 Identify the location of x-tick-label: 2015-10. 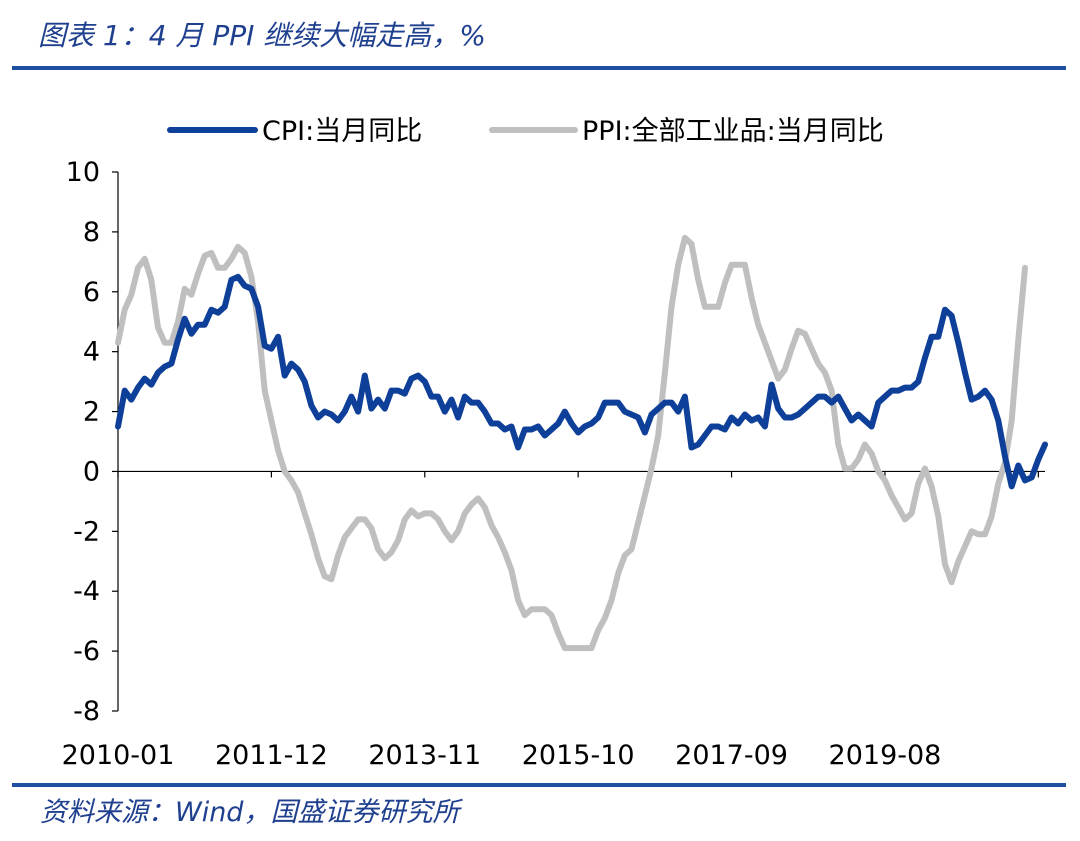
(578, 755).